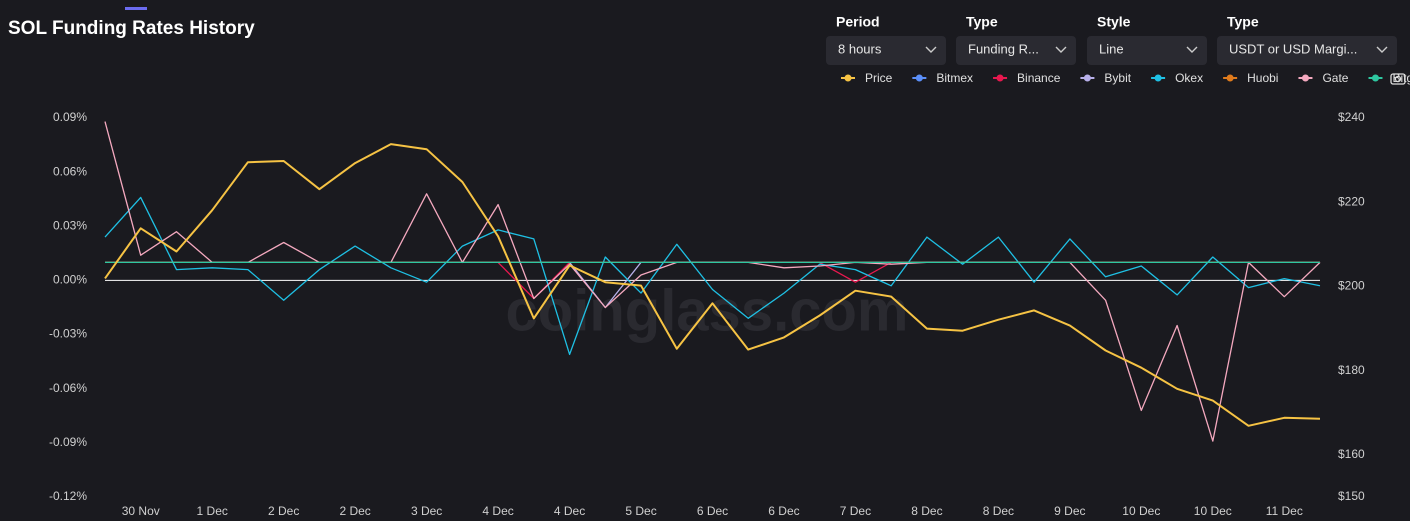  I want to click on x-tick-label: 11 Dec, so click(1284, 511).